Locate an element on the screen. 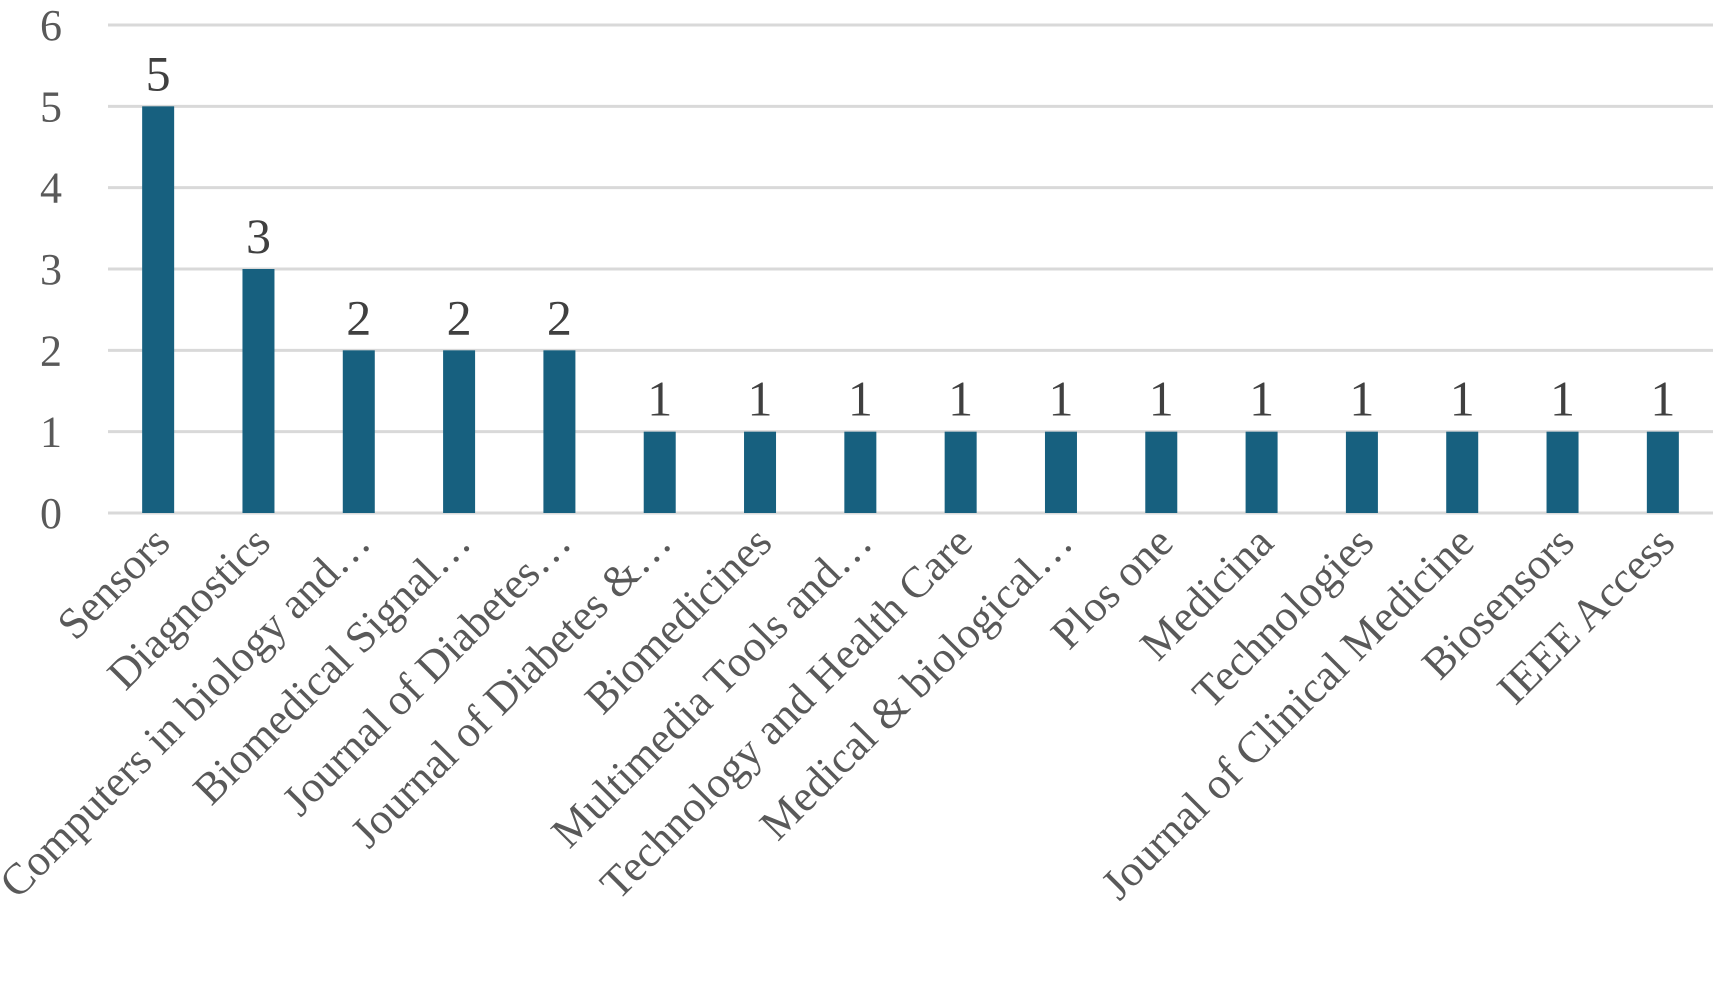  y-tick-label: 0 is located at coordinates (51, 513).